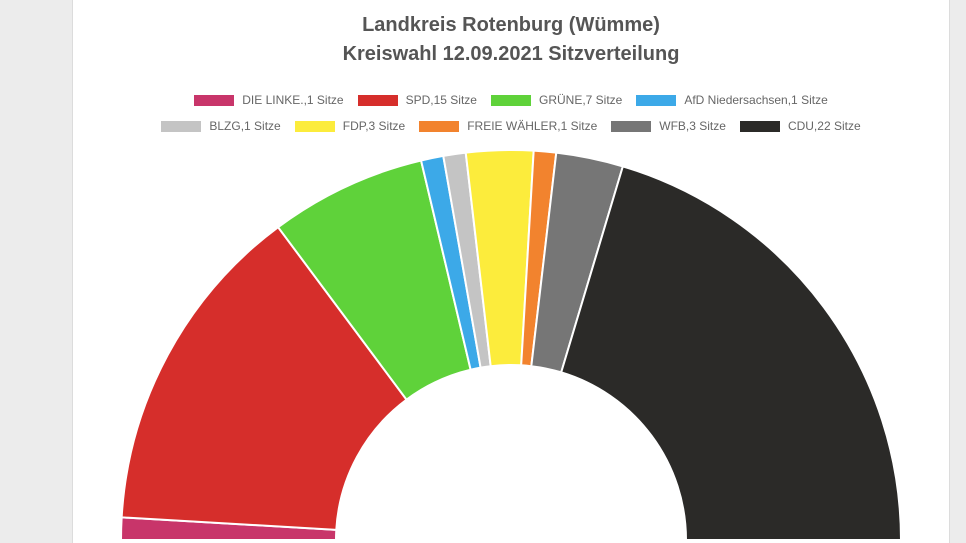 The image size is (966, 543). What do you see at coordinates (824, 126) in the screenshot?
I see `legend-label-cdu: CDU,22 Sitze` at bounding box center [824, 126].